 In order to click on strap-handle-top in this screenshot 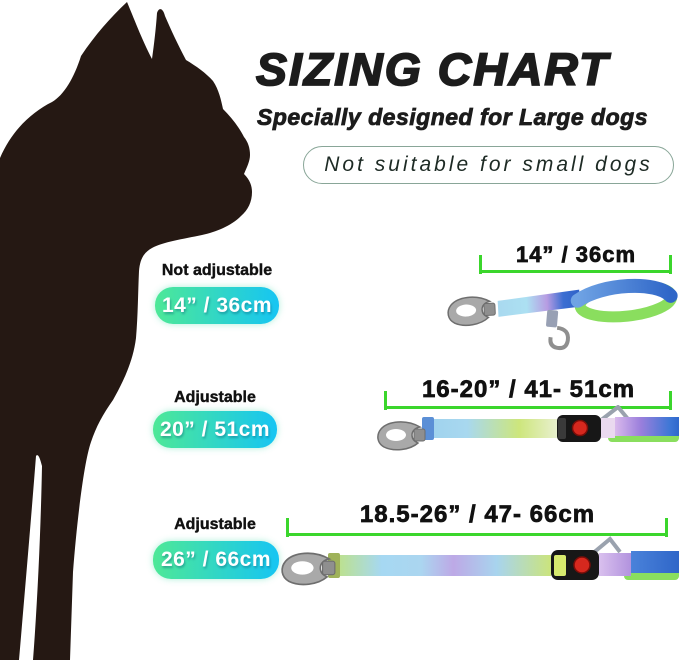, I will do `click(624, 293)`.